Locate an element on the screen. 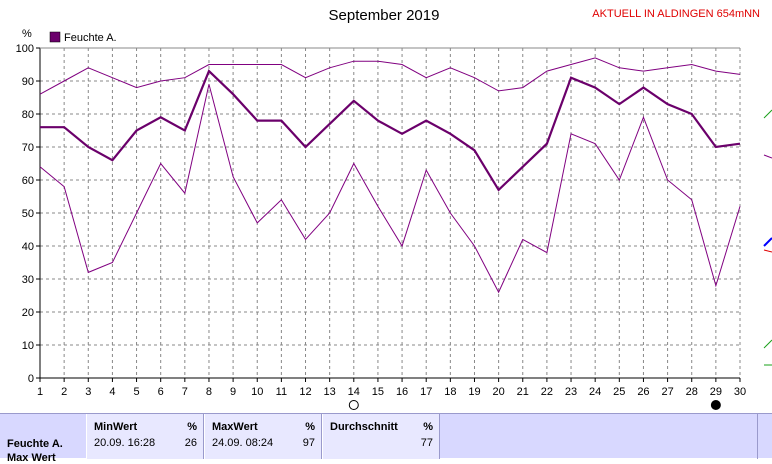  legend-swatch is located at coordinates (55, 37).